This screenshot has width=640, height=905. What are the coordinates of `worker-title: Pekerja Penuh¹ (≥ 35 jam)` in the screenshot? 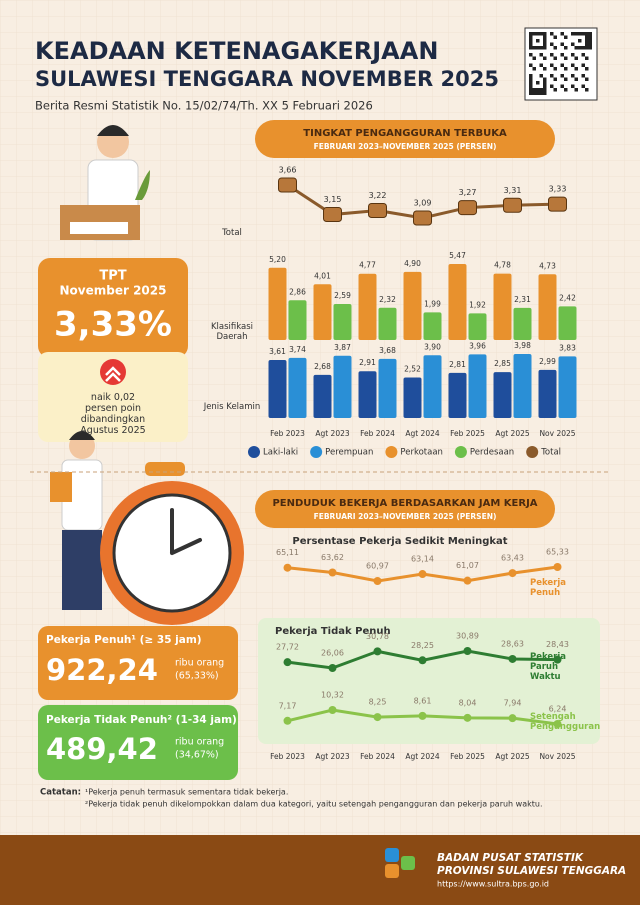 It's located at (124, 640).